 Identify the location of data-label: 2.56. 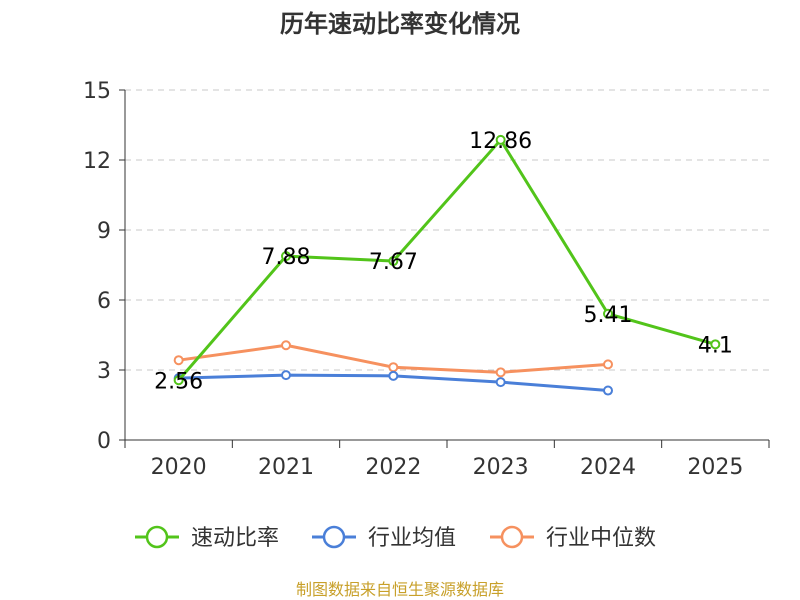
(178, 381).